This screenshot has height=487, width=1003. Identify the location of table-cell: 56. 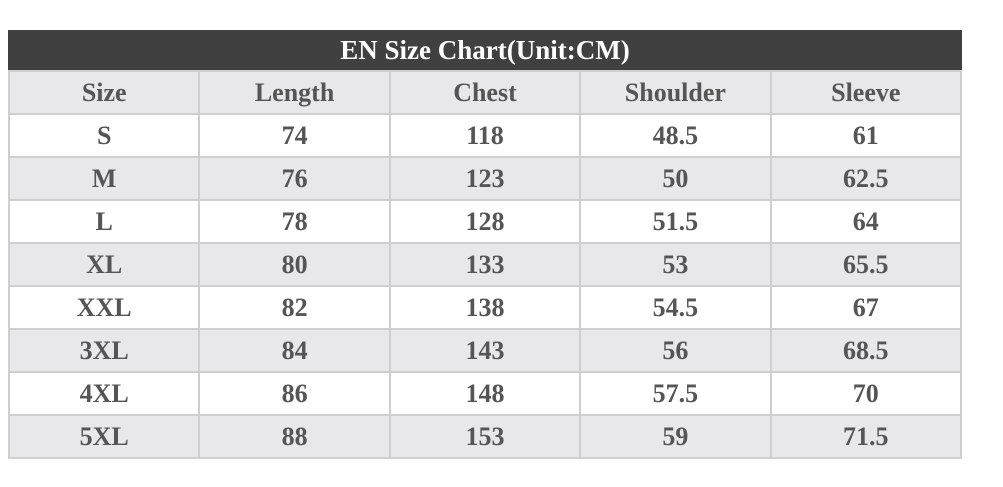
(675, 350).